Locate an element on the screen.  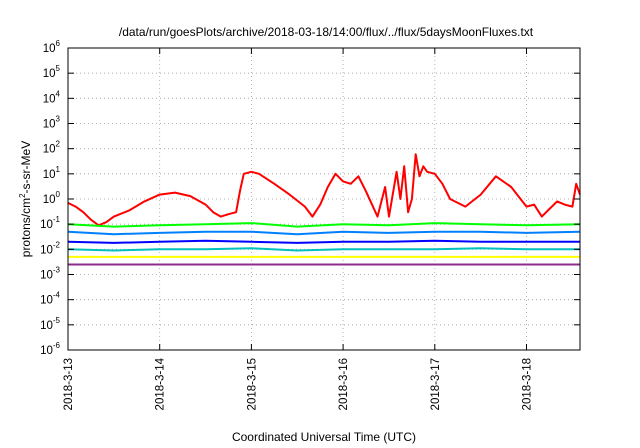
y-tick-label: 10⁻⁵ is located at coordinates (50, 324).